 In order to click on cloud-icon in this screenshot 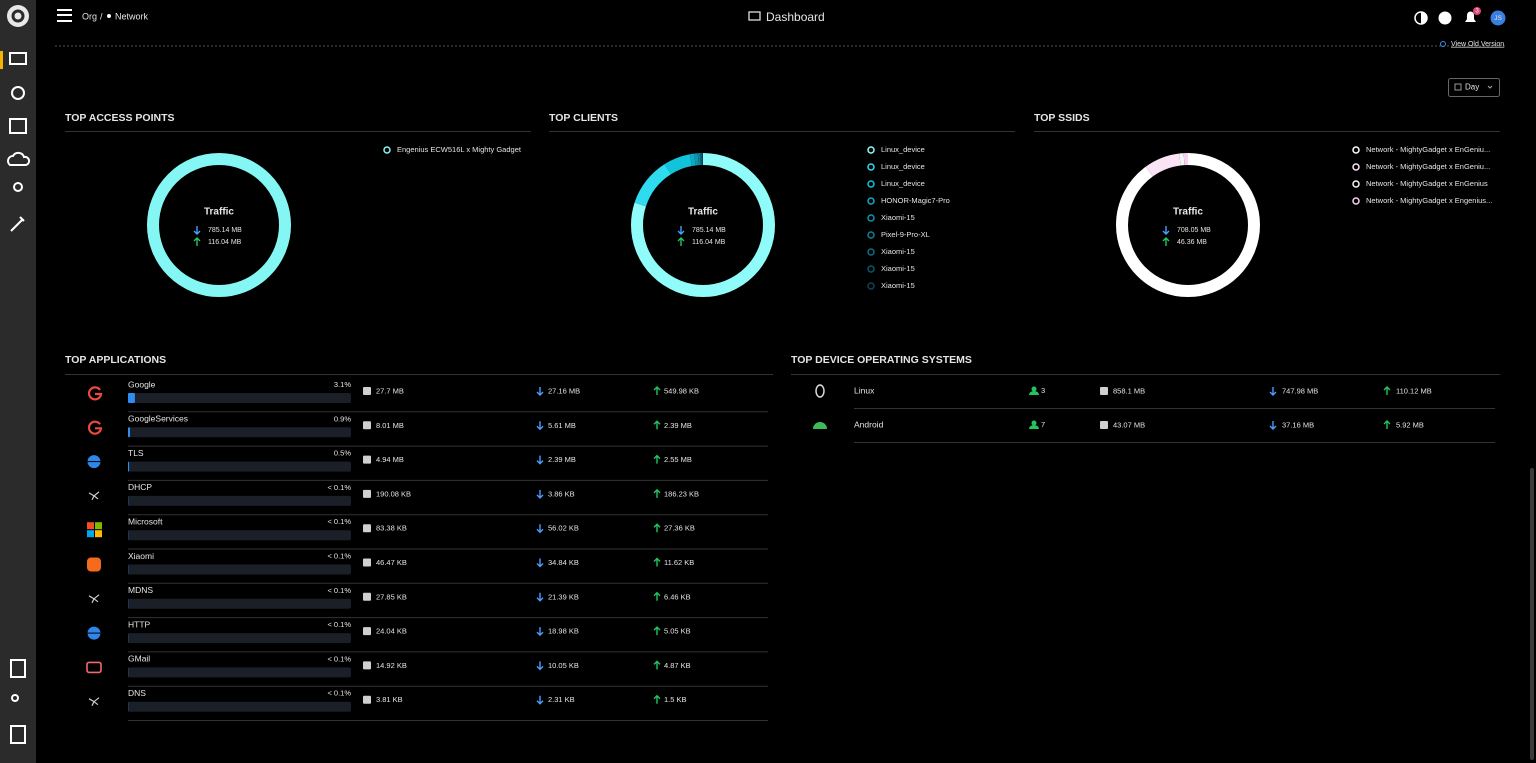, I will do `click(19, 158)`.